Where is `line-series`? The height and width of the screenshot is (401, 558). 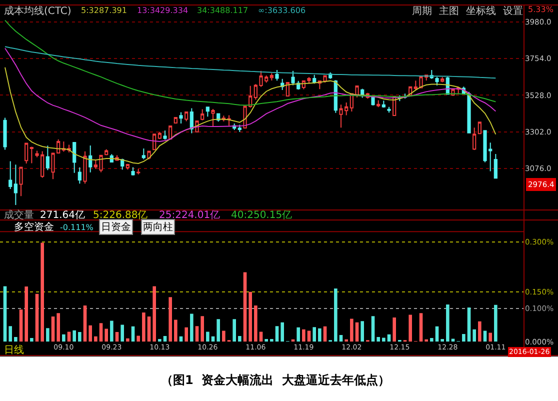
line-series is located at coordinates (250, 62).